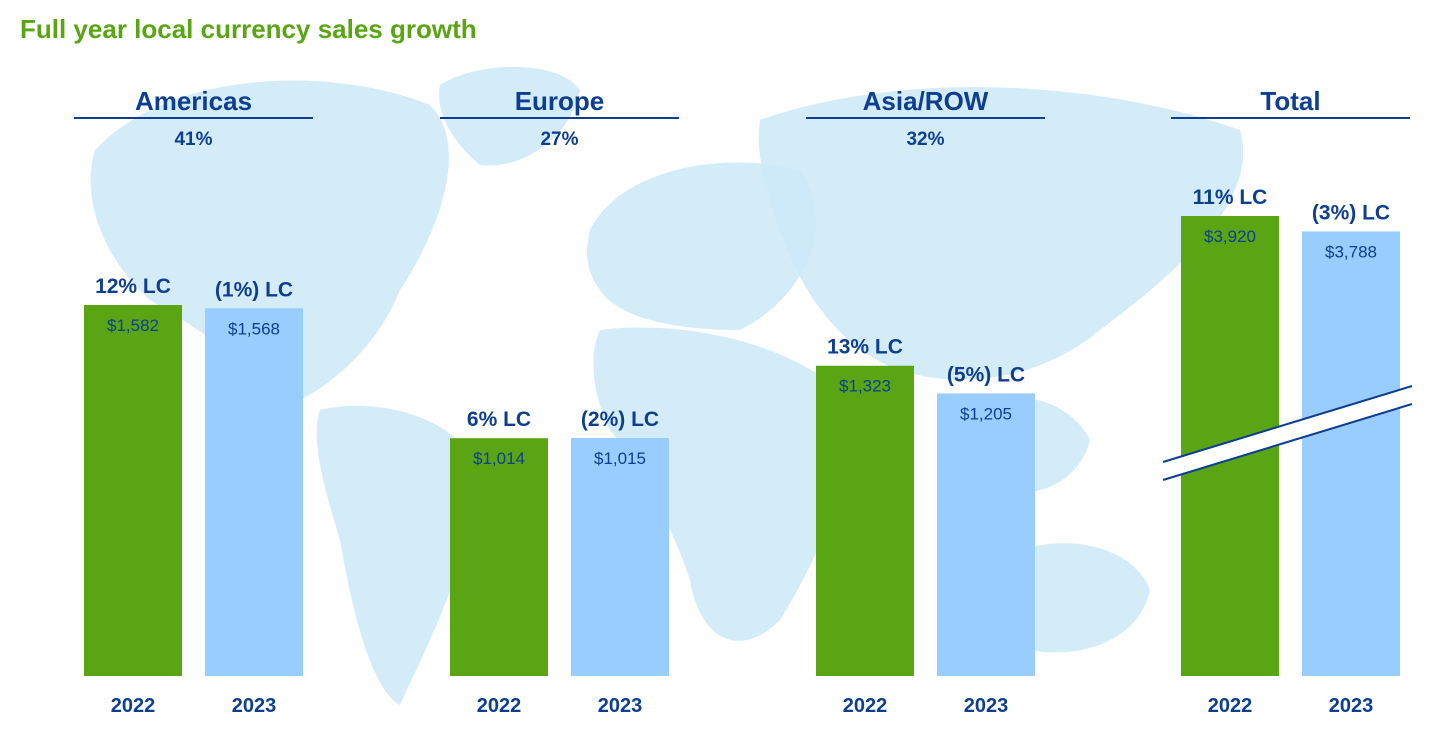 This screenshot has height=736, width=1434. Describe the element at coordinates (254, 492) in the screenshot. I see `bar-americas-2023` at that location.